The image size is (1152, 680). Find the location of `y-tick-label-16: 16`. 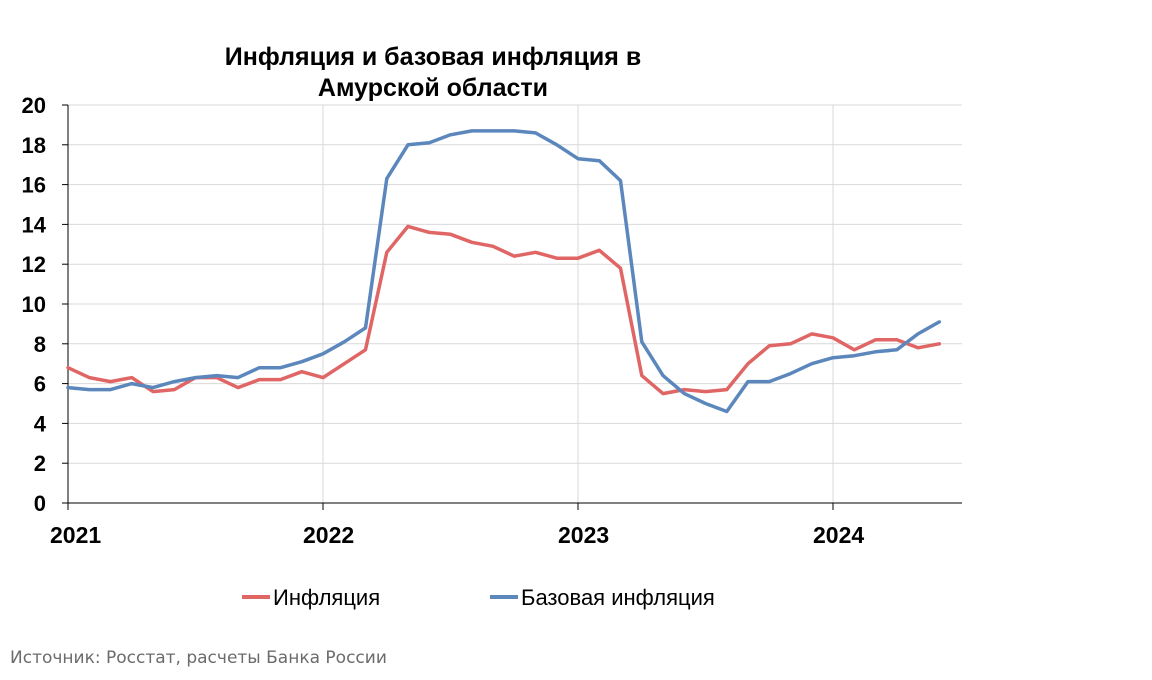

y-tick-label-16: 16 is located at coordinates (34, 185).